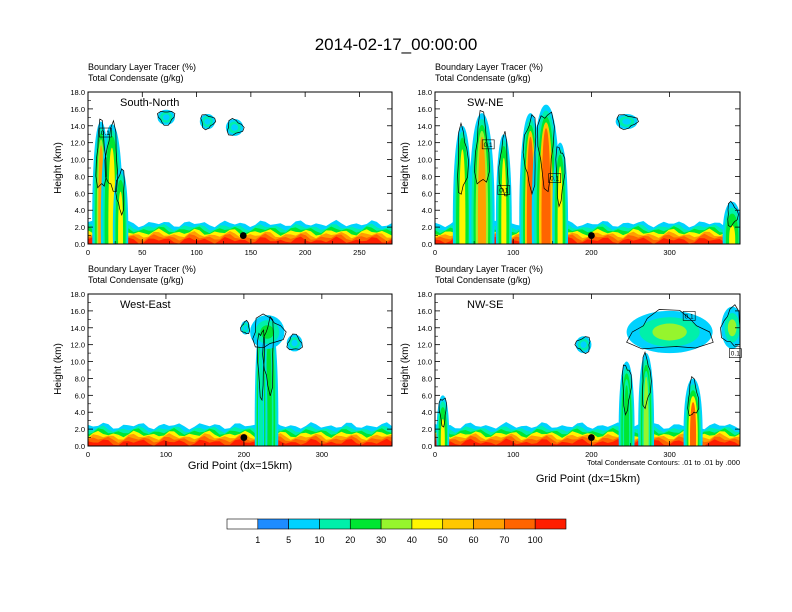 The width and height of the screenshot is (792, 612). What do you see at coordinates (319, 540) in the screenshot?
I see `colorbar-label: 10` at bounding box center [319, 540].